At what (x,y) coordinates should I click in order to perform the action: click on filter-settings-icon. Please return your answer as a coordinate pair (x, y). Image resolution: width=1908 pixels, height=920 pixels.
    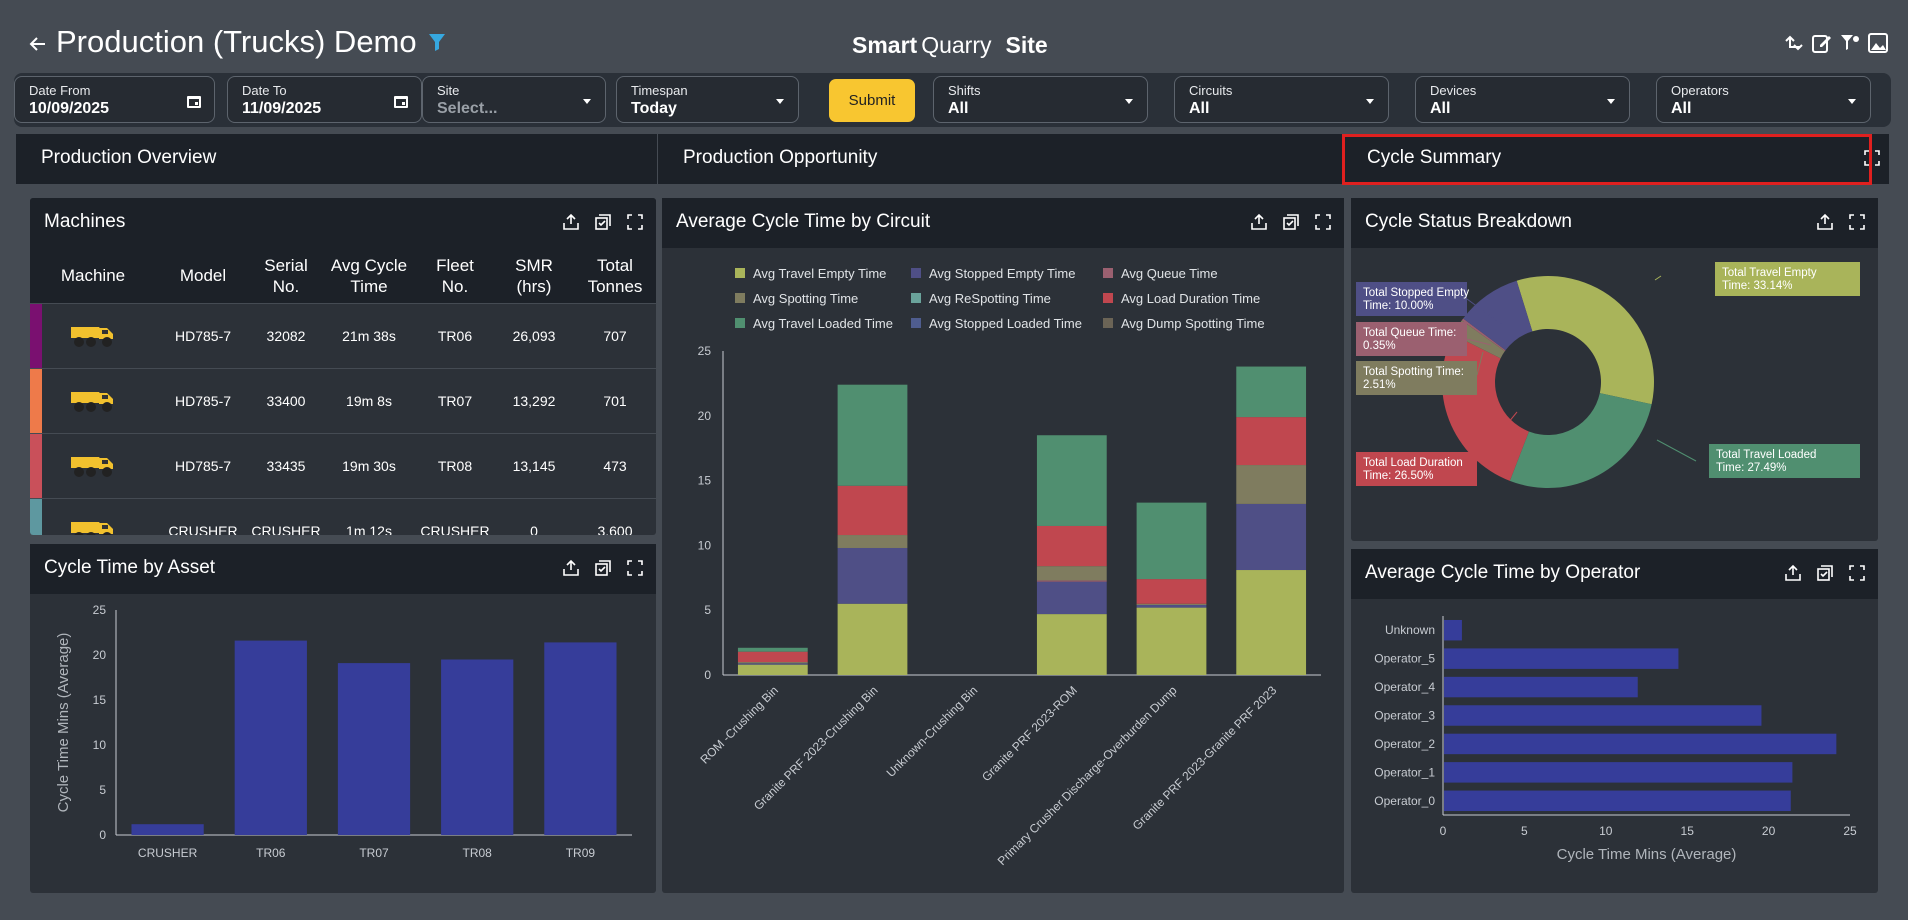
    Looking at the image, I should click on (1850, 43).